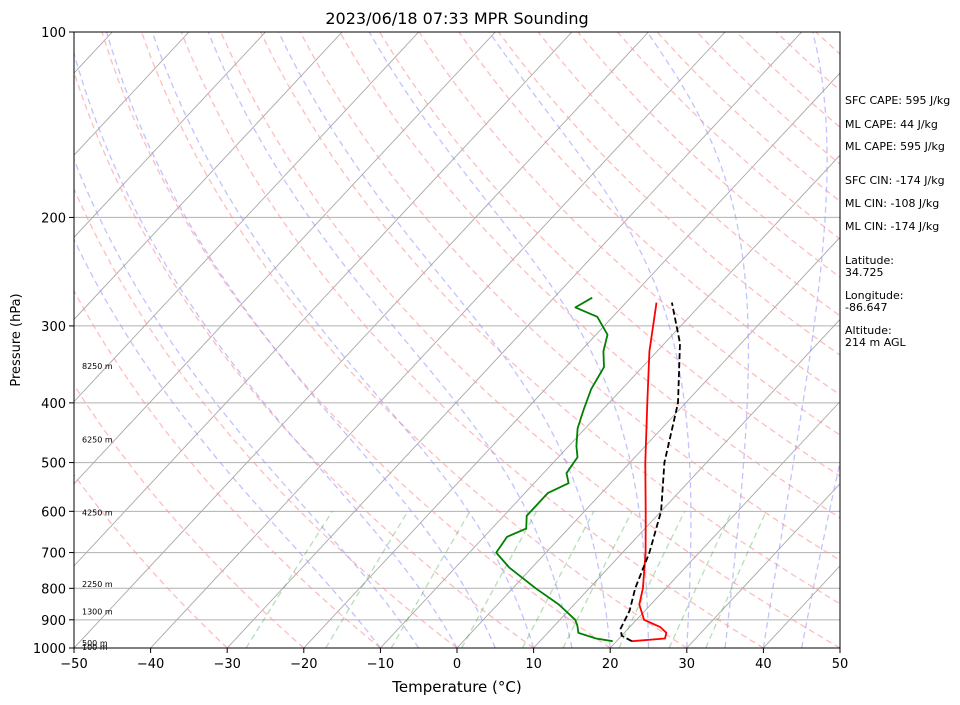  I want to click on height-label: 8250 m, so click(97, 366).